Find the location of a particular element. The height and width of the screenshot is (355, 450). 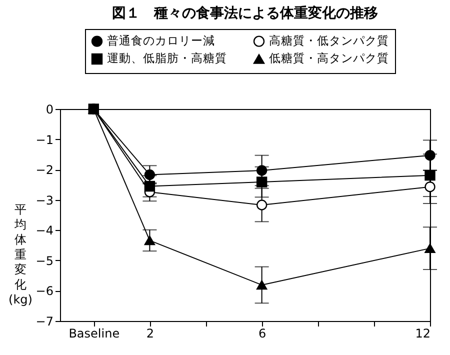

x-tick-label: 6 is located at coordinates (262, 333).